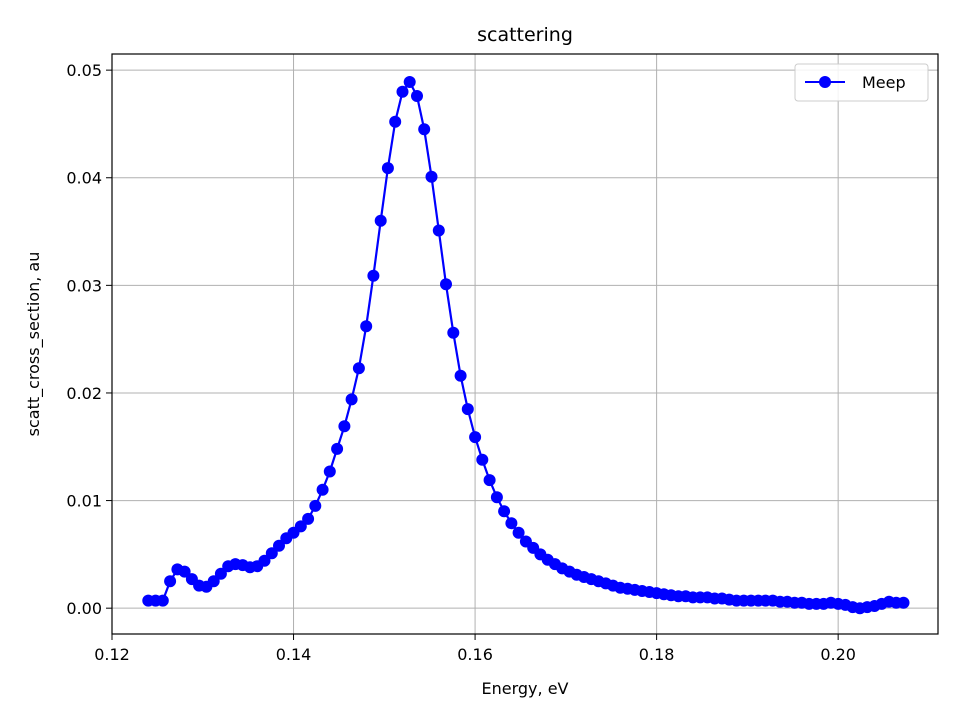 The height and width of the screenshot is (720, 960). Describe the element at coordinates (84, 393) in the screenshot. I see `y-tick-label: 0.02` at that location.